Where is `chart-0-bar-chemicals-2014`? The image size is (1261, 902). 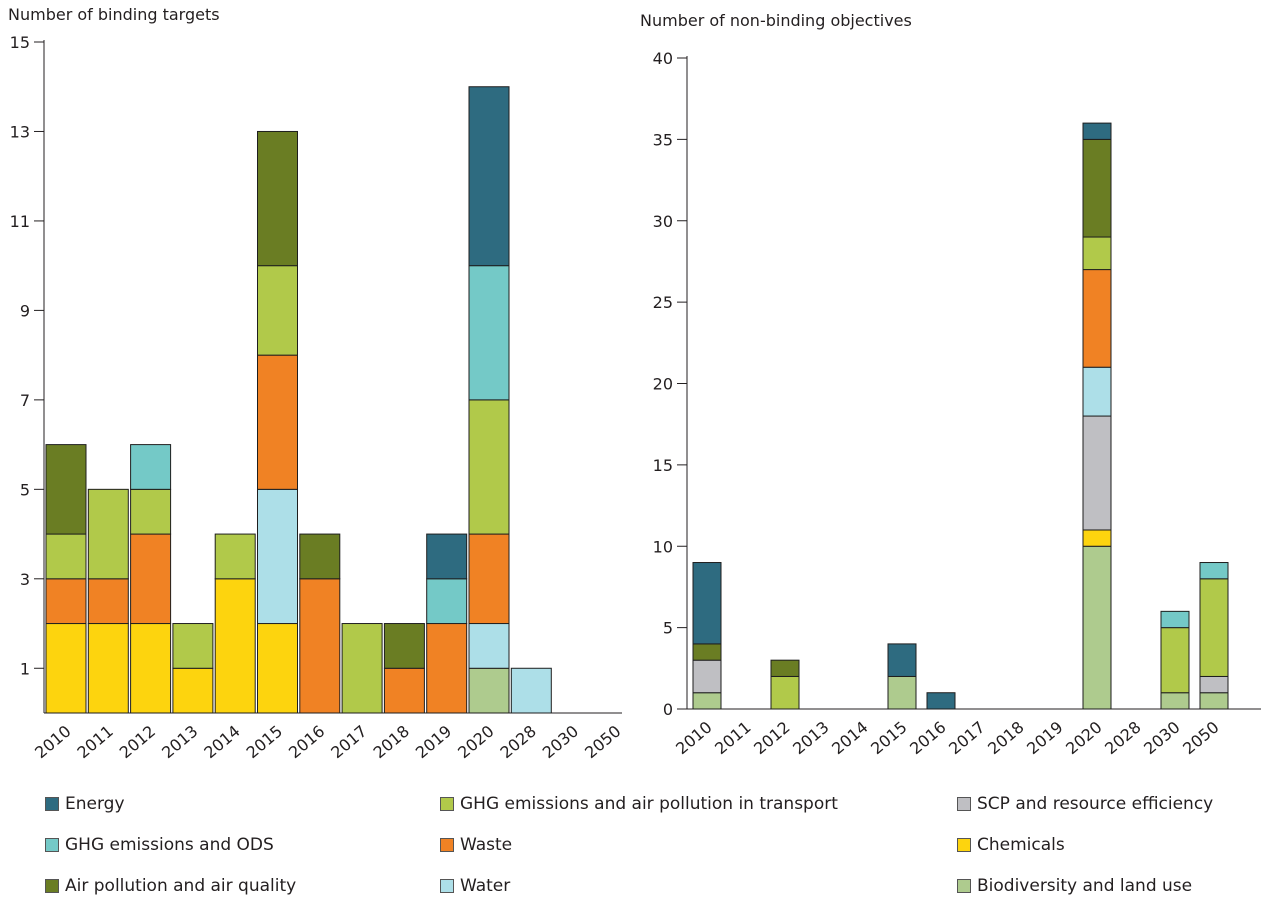
chart-0-bar-chemicals-2014 is located at coordinates (235, 646).